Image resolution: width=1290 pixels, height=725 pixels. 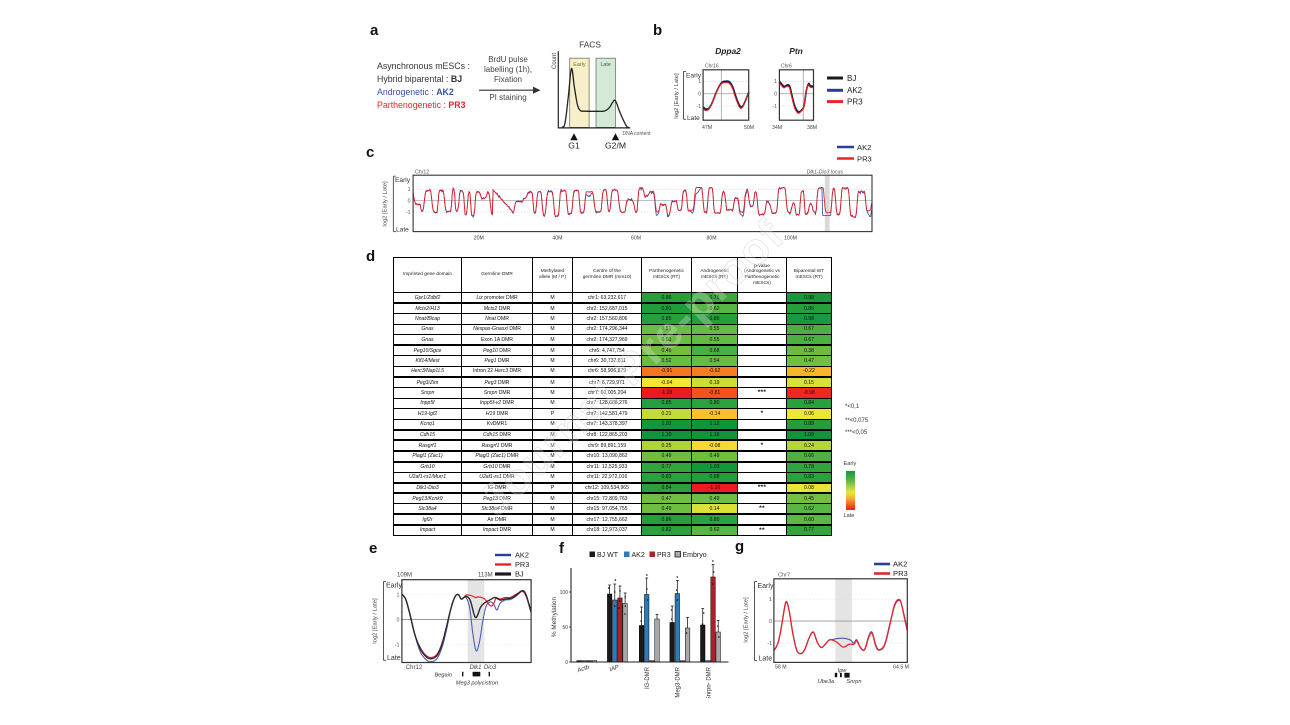 I want to click on svg-text: 47M, so click(x=707, y=128).